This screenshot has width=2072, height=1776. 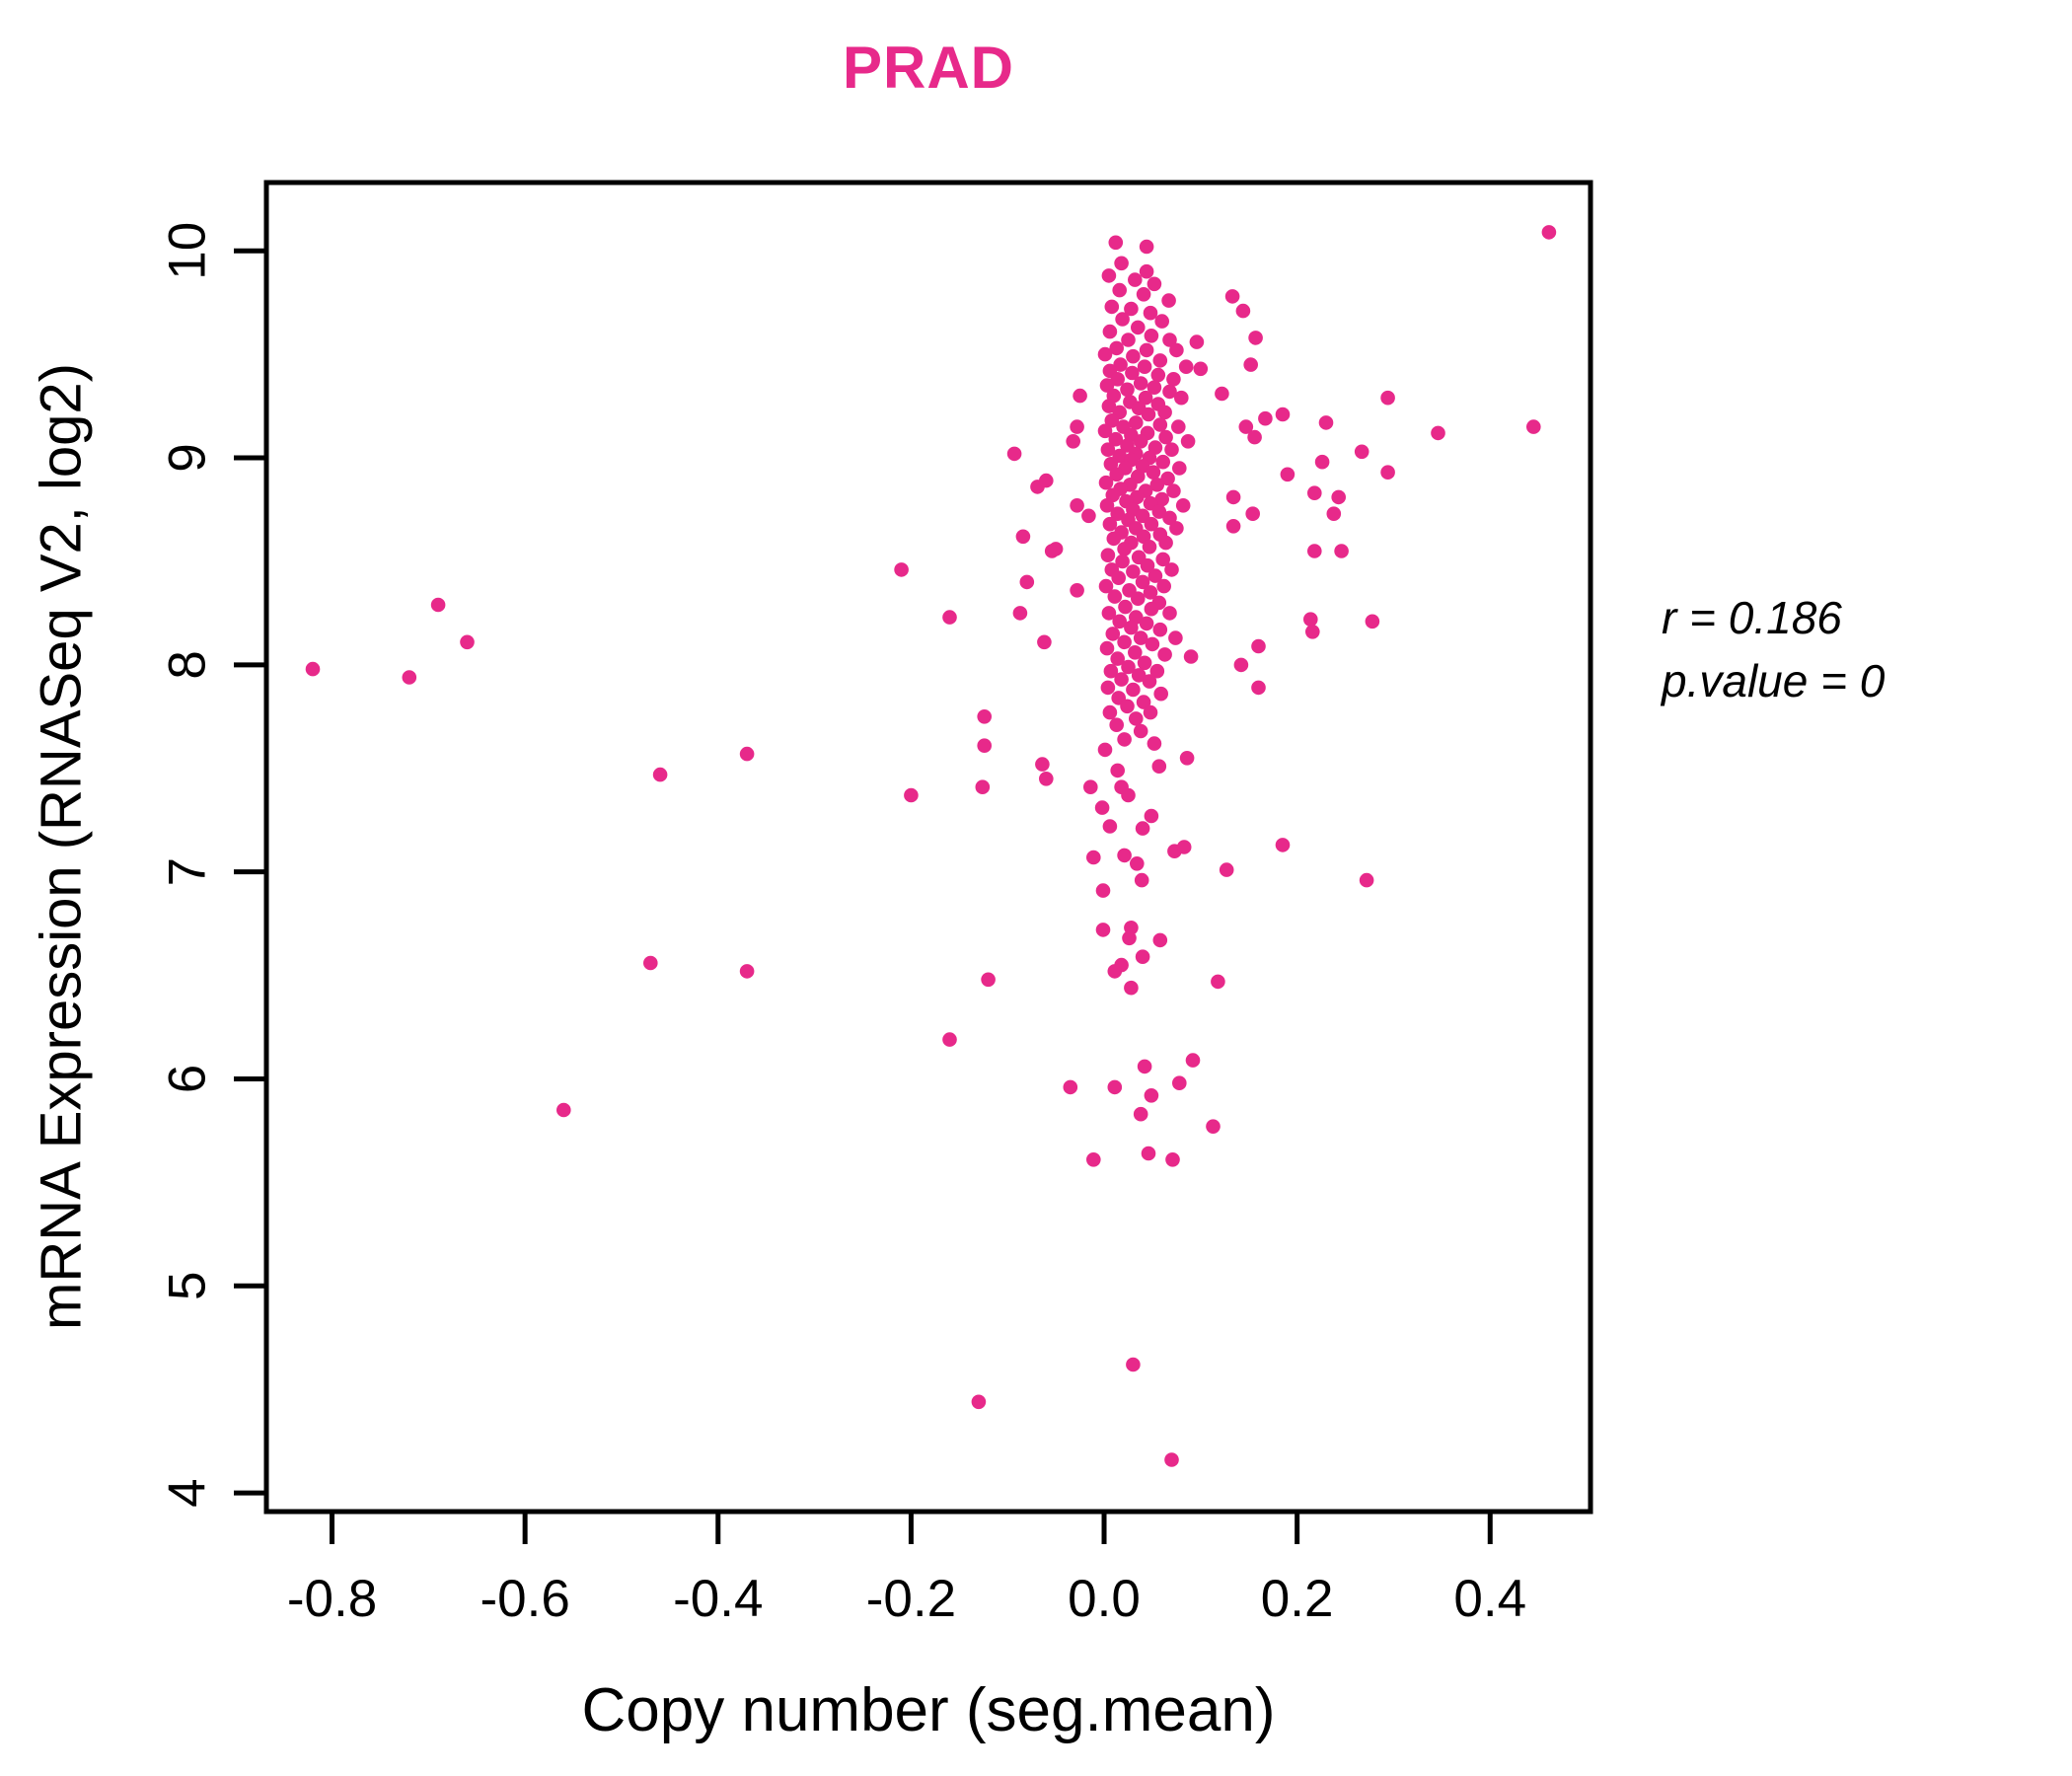 What do you see at coordinates (928, 68) in the screenshot?
I see `chart-title: PRAD` at bounding box center [928, 68].